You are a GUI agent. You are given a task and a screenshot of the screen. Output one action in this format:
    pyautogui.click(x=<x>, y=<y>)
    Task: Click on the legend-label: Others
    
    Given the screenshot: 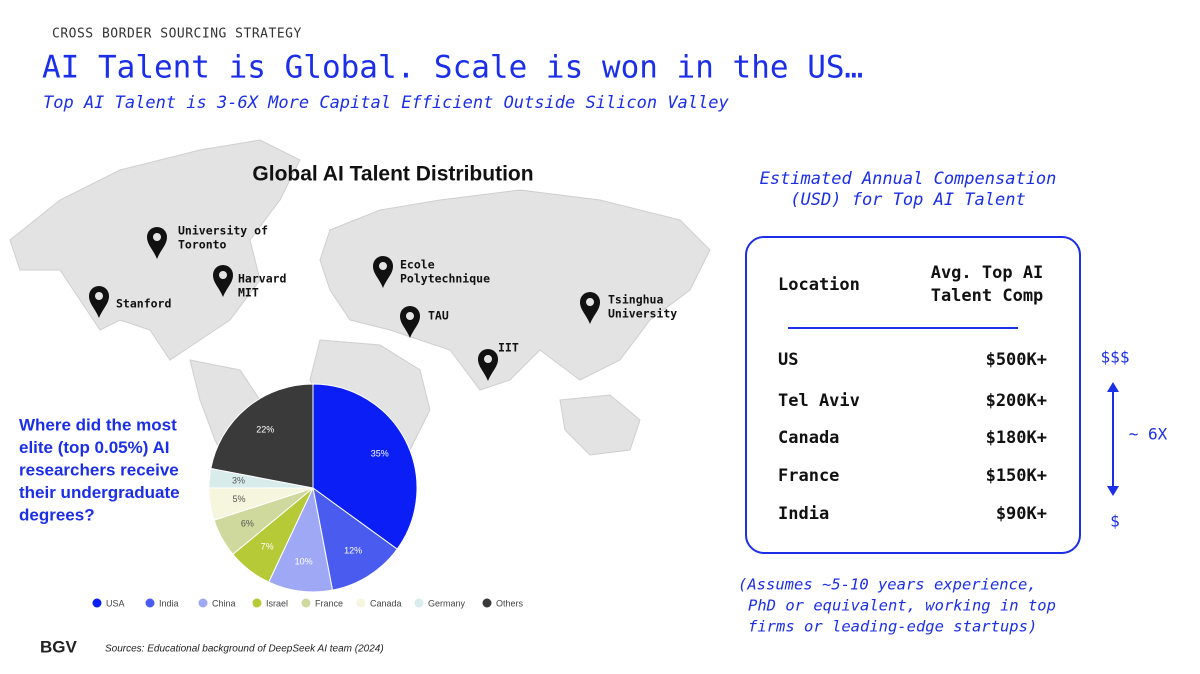 What is the action you would take?
    pyautogui.click(x=510, y=603)
    